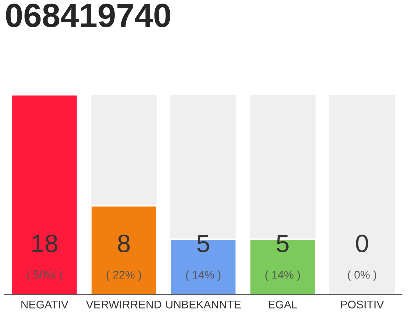 The height and width of the screenshot is (320, 410). I want to click on annotation: ( 22% ), so click(124, 276).